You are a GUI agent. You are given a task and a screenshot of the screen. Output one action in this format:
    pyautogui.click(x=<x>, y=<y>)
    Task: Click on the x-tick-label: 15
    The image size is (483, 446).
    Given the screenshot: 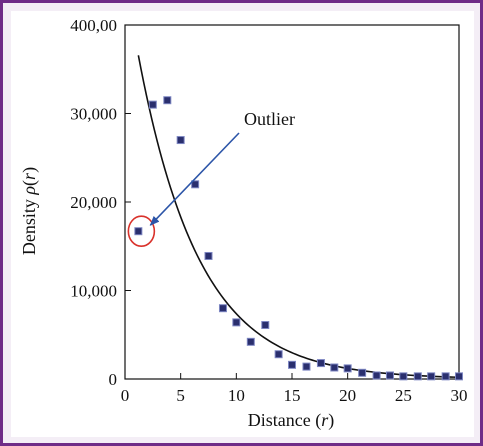 What is the action you would take?
    pyautogui.click(x=292, y=395)
    